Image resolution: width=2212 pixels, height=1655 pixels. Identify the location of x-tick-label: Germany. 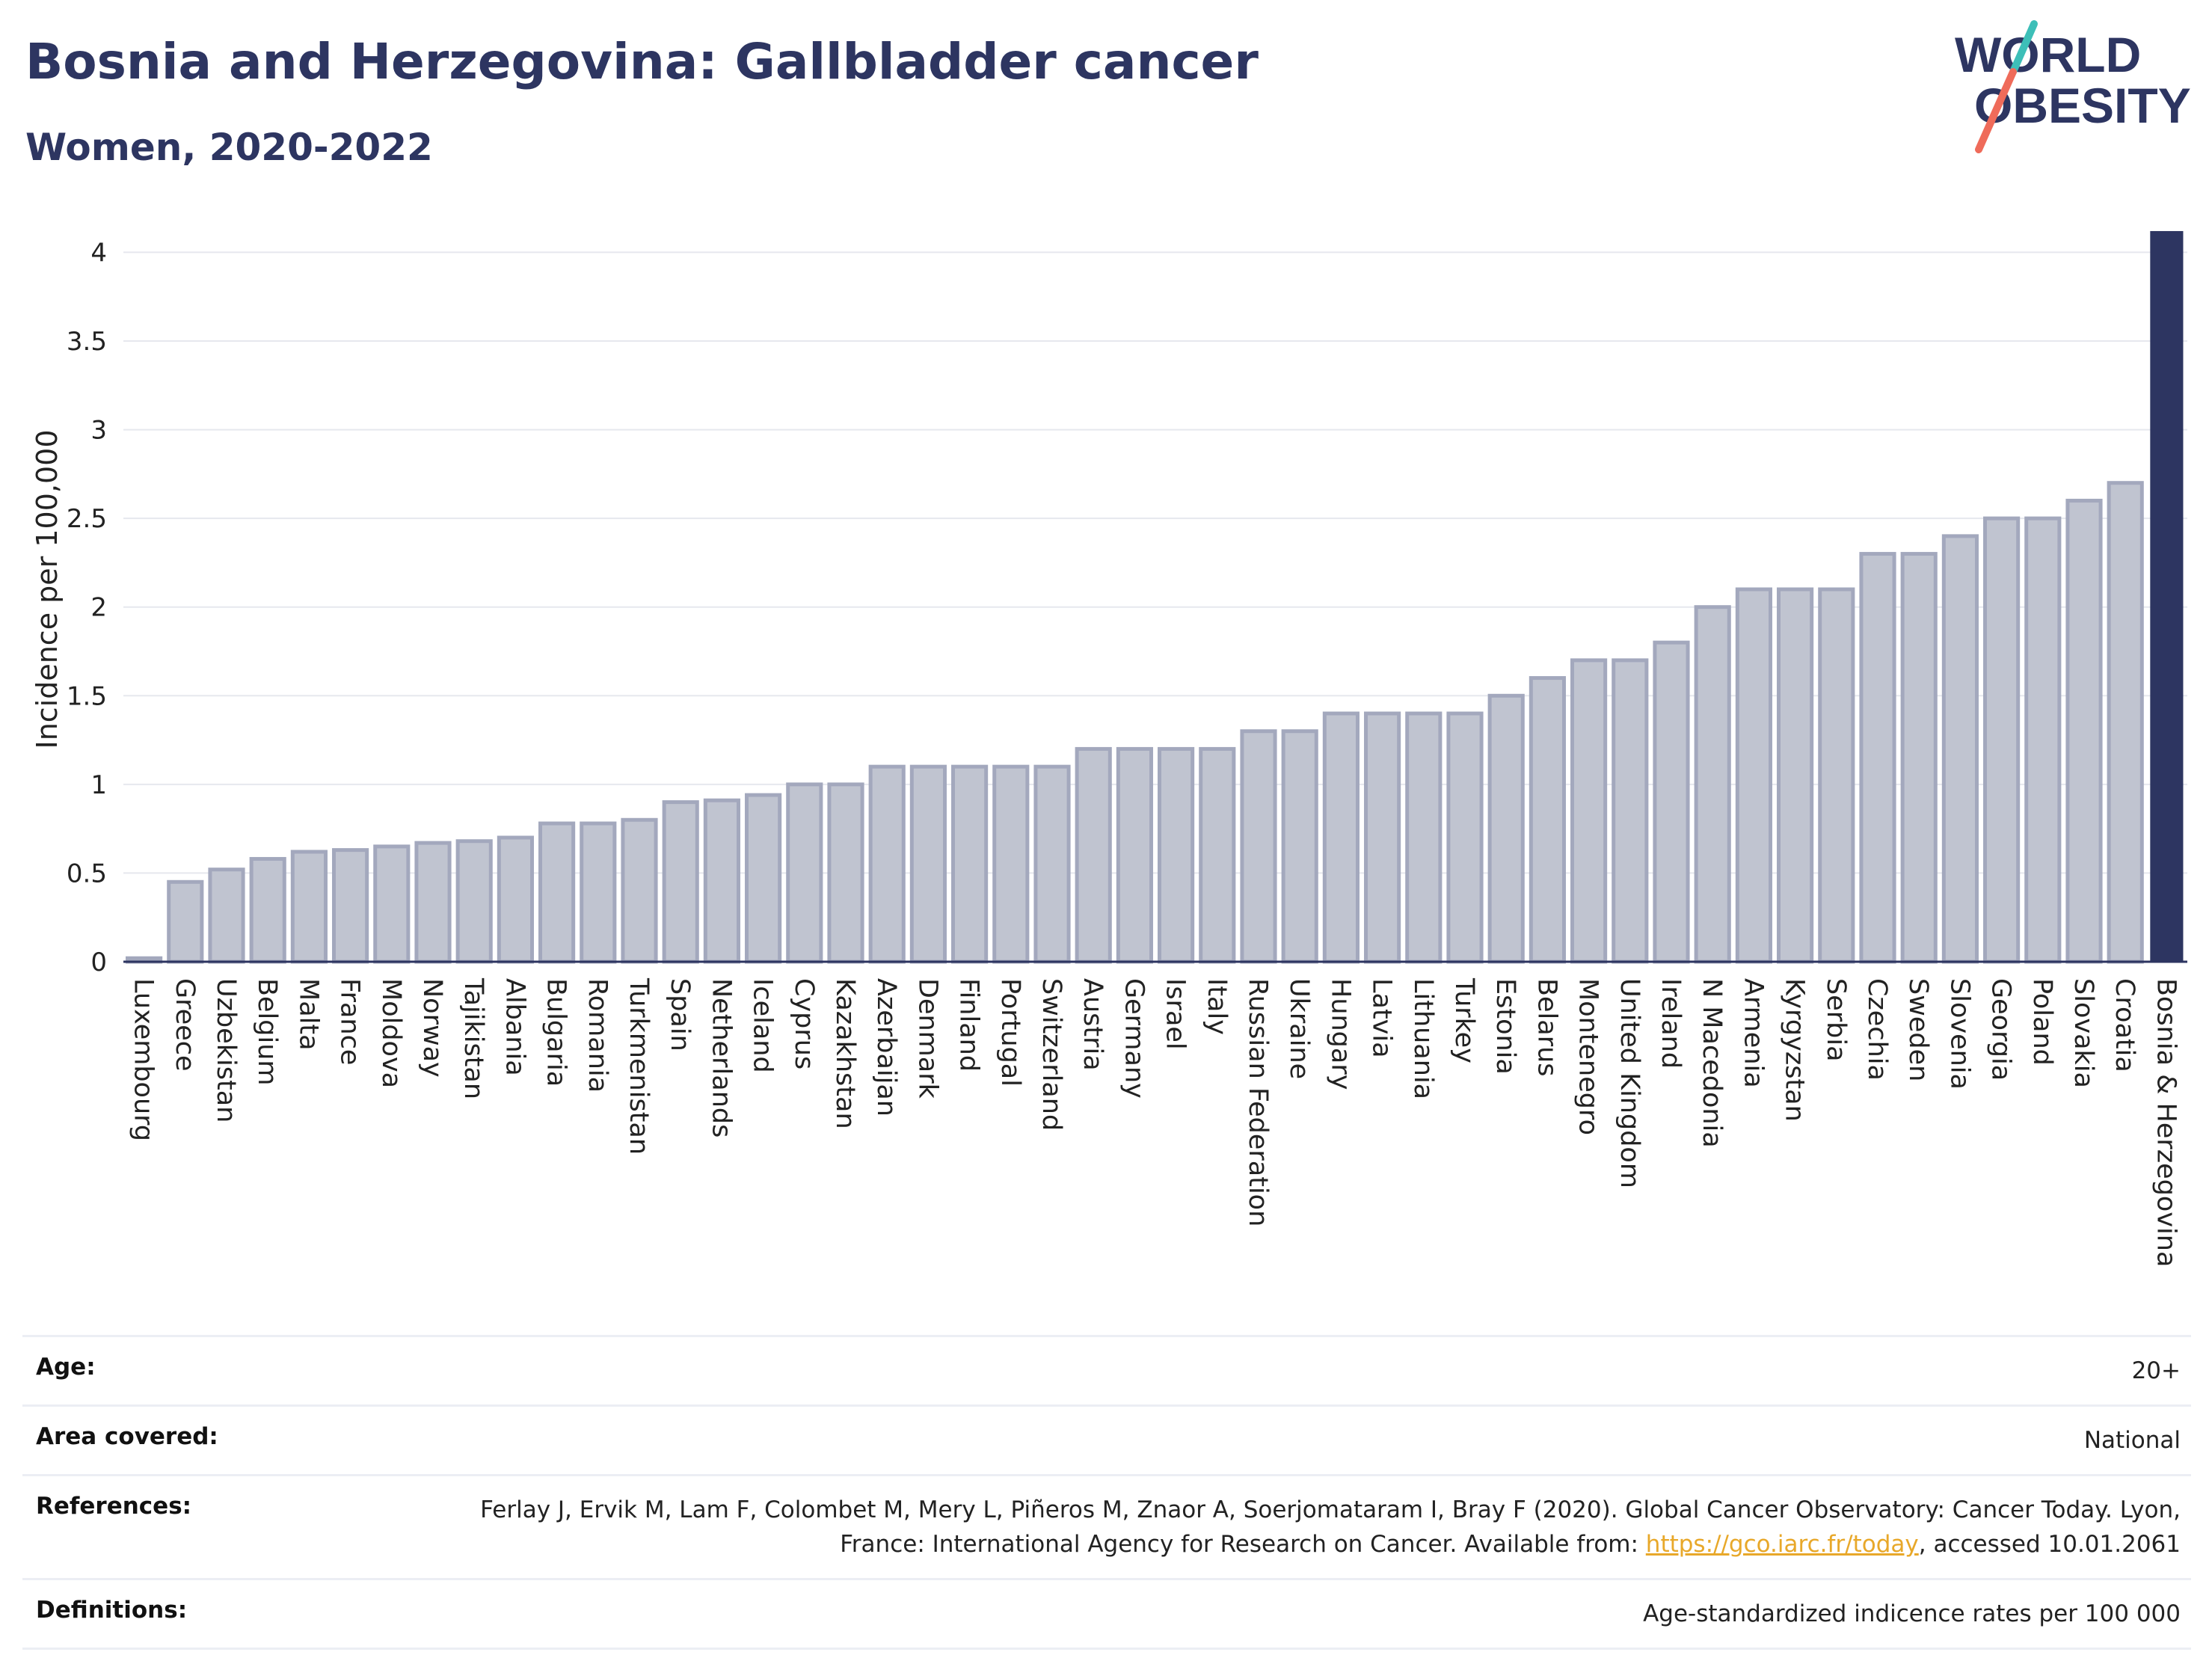
(1134, 1038).